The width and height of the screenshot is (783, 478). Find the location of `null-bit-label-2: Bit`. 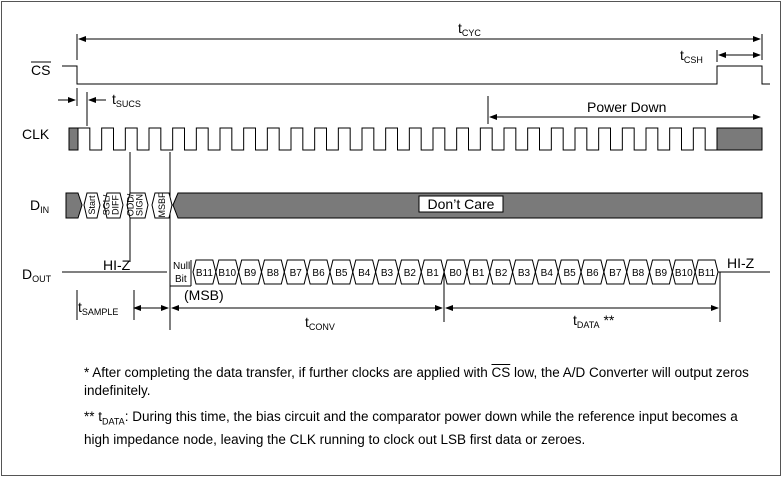

null-bit-label-2: Bit is located at coordinates (181, 279).